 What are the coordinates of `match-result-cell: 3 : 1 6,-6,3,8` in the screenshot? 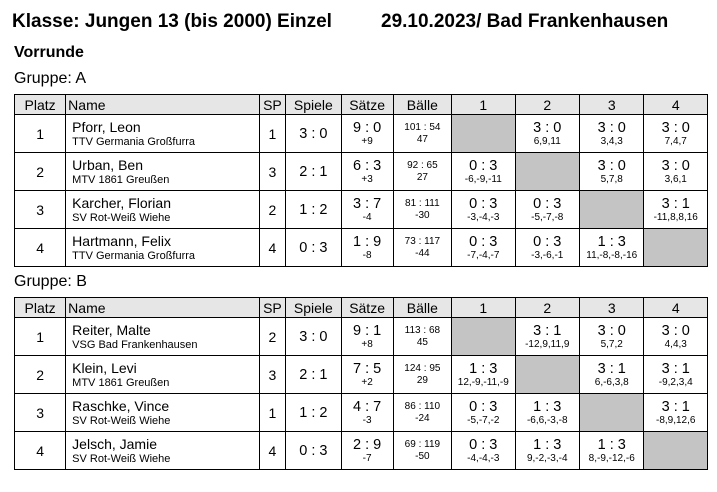 It's located at (611, 374).